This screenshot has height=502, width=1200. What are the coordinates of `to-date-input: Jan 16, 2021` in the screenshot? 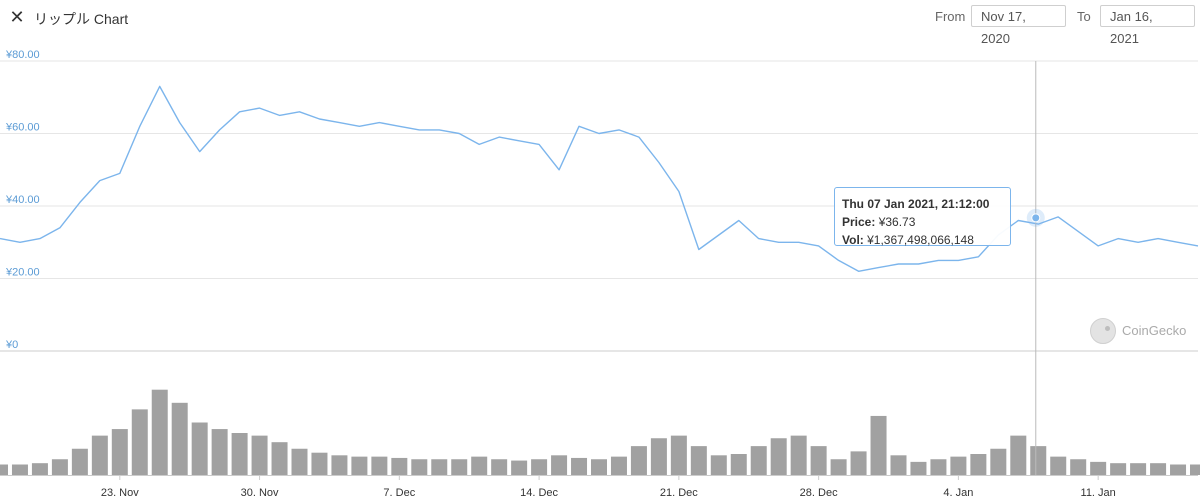 It's located at (1147, 25).